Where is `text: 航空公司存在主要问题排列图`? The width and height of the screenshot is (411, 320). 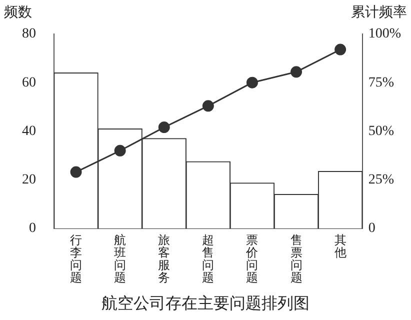 text: 航空公司存在主要问题排列图 is located at coordinates (206, 303).